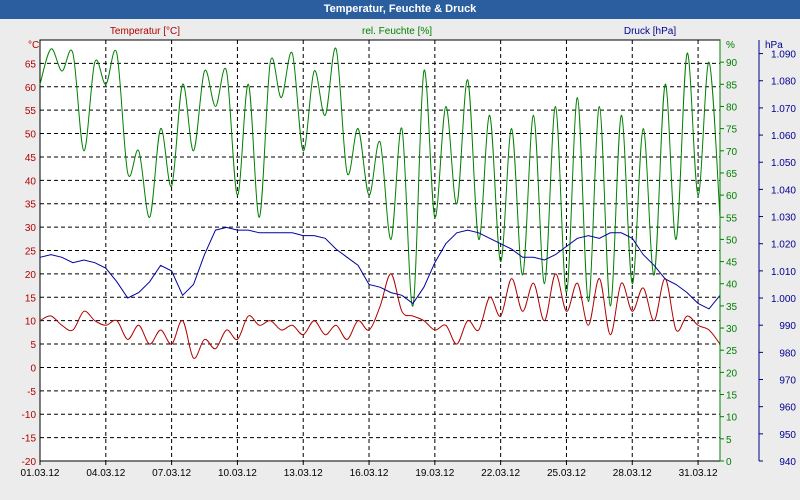 The image size is (800, 500). What do you see at coordinates (237, 473) in the screenshot?
I see `x-tick-label: 10.03.12` at bounding box center [237, 473].